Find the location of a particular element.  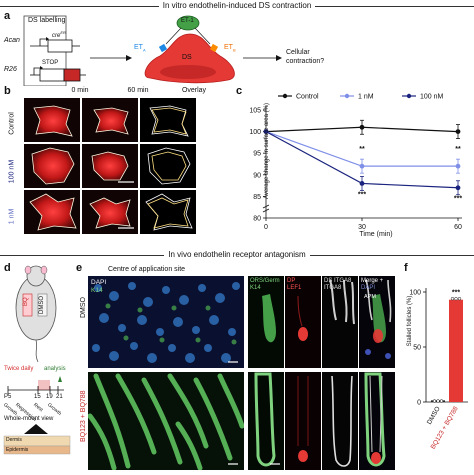

row-label-dmso: DMSO is located at coordinates (83, 307).